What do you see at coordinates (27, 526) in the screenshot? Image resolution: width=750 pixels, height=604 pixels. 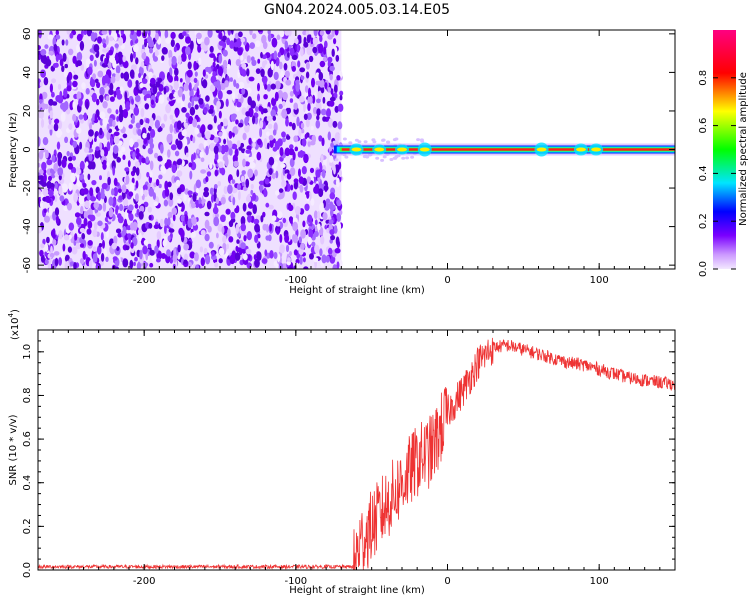 I see `snr-y-tick-label: 0.2` at bounding box center [27, 526].